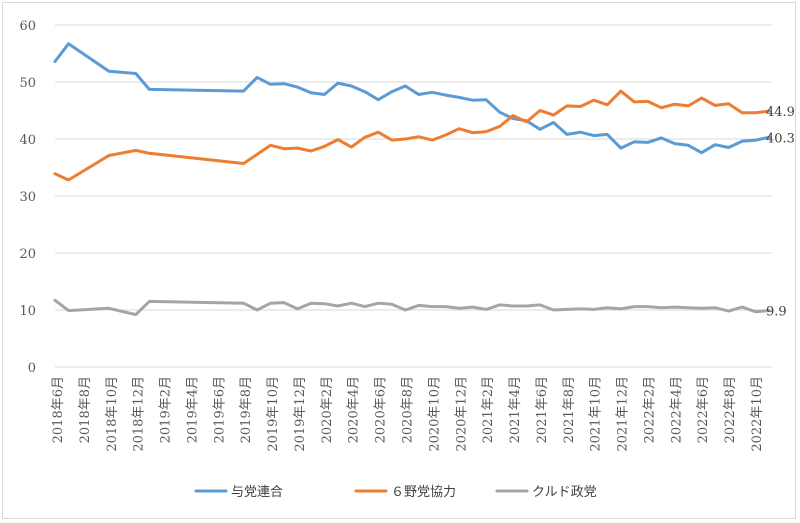 Image resolution: width=800 pixels, height=523 pixels. What do you see at coordinates (488, 409) in the screenshot?
I see `x-tick-label: 2021年2月` at bounding box center [488, 409].